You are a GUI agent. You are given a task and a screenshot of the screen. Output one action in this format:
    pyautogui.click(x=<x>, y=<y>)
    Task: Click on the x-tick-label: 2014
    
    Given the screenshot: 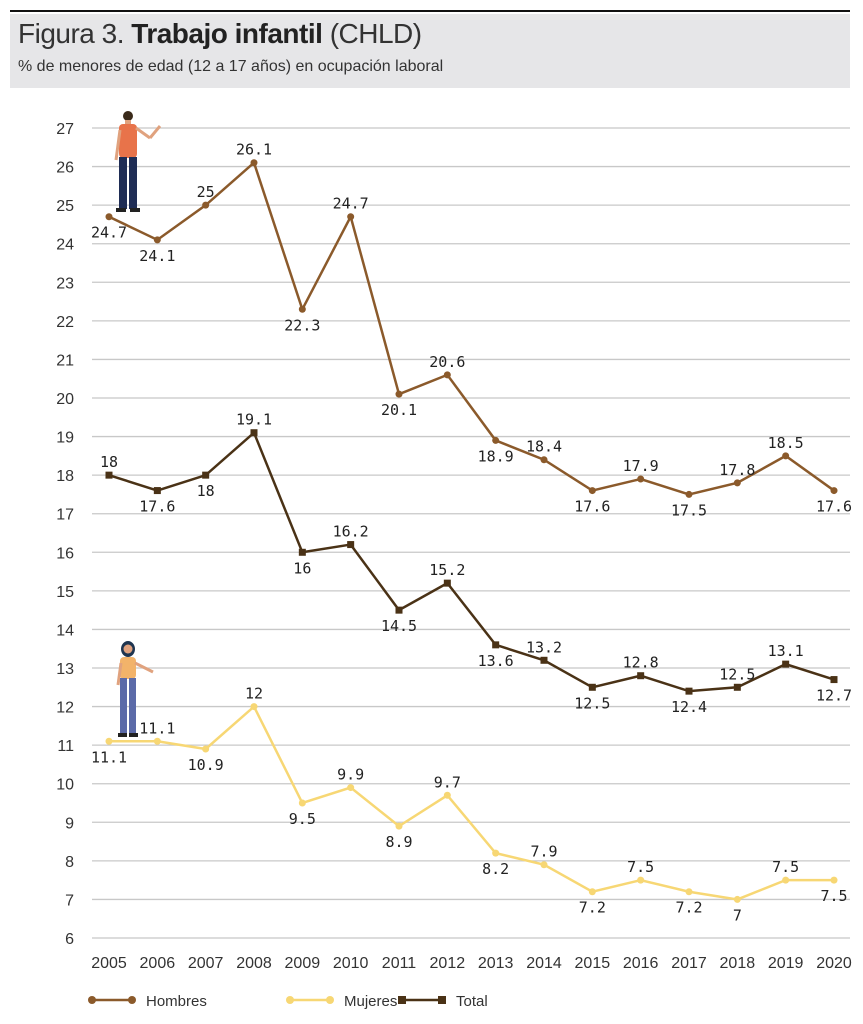 What is the action you would take?
    pyautogui.click(x=544, y=963)
    